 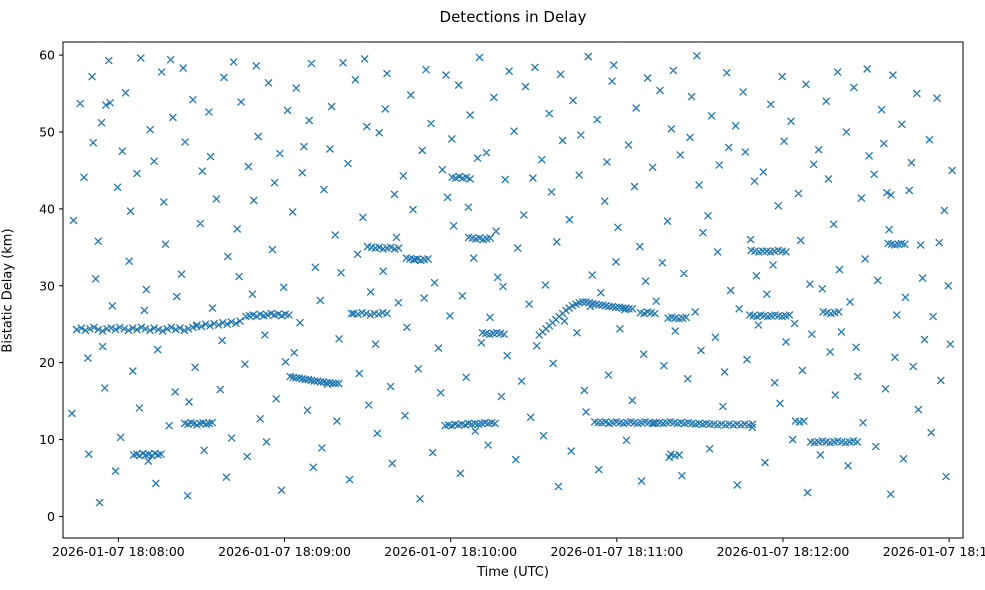 I want to click on x-tick-label: 2026-01-07 18:09:00, so click(x=284, y=551).